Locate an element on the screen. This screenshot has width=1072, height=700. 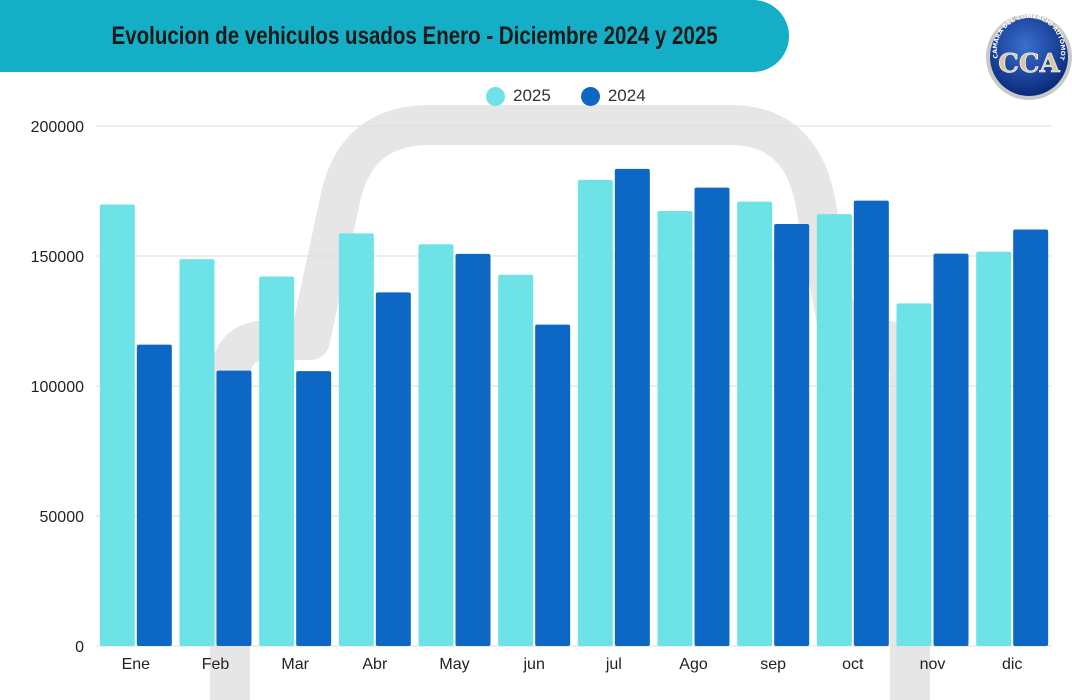
bar-2024-dic is located at coordinates (1031, 438).